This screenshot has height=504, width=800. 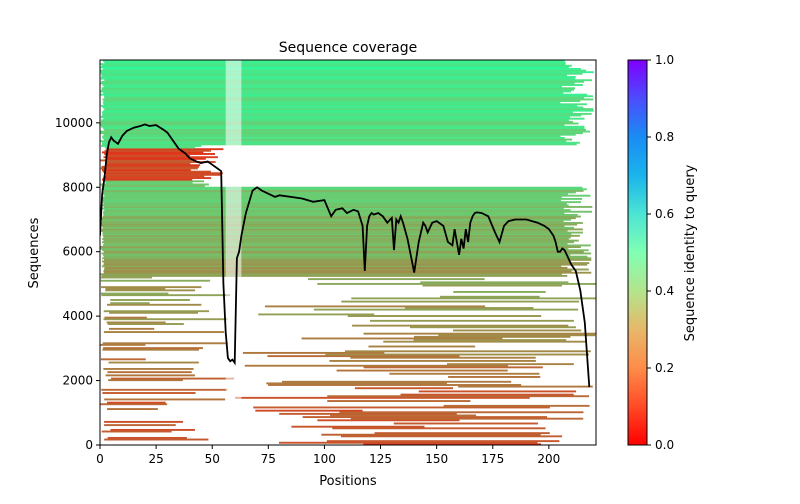 I want to click on x-tick-label: 125, so click(x=380, y=459).